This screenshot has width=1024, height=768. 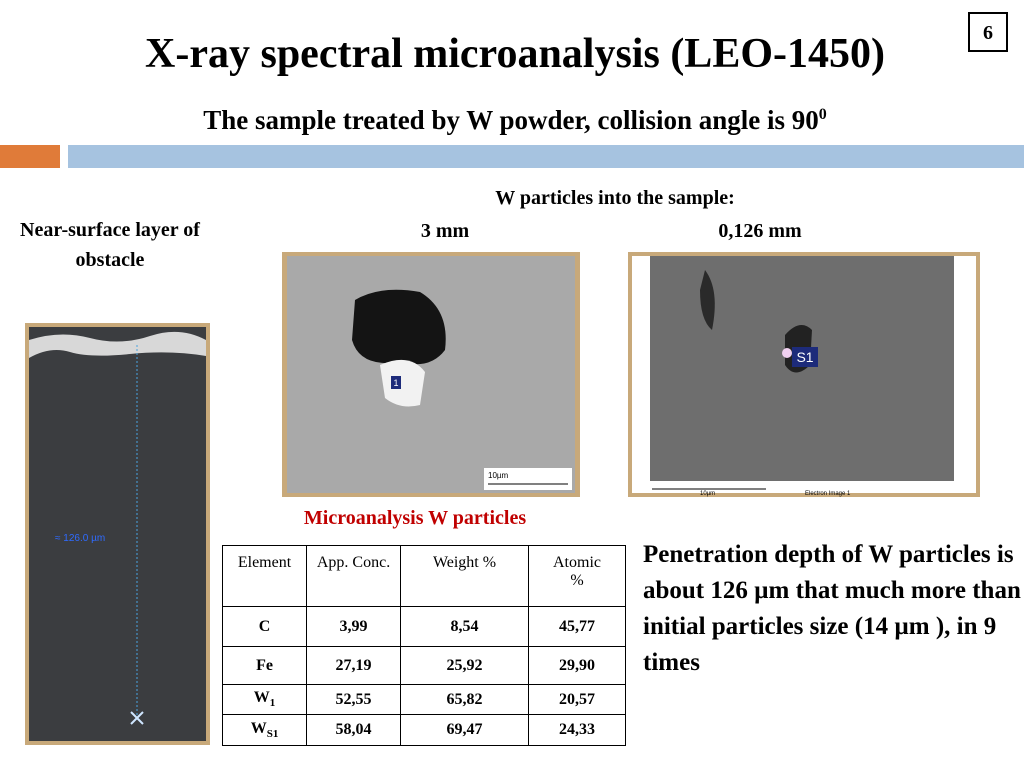 I want to click on header-row: Element App. Conc. Weight % Atomic %, so click(x=423, y=576).